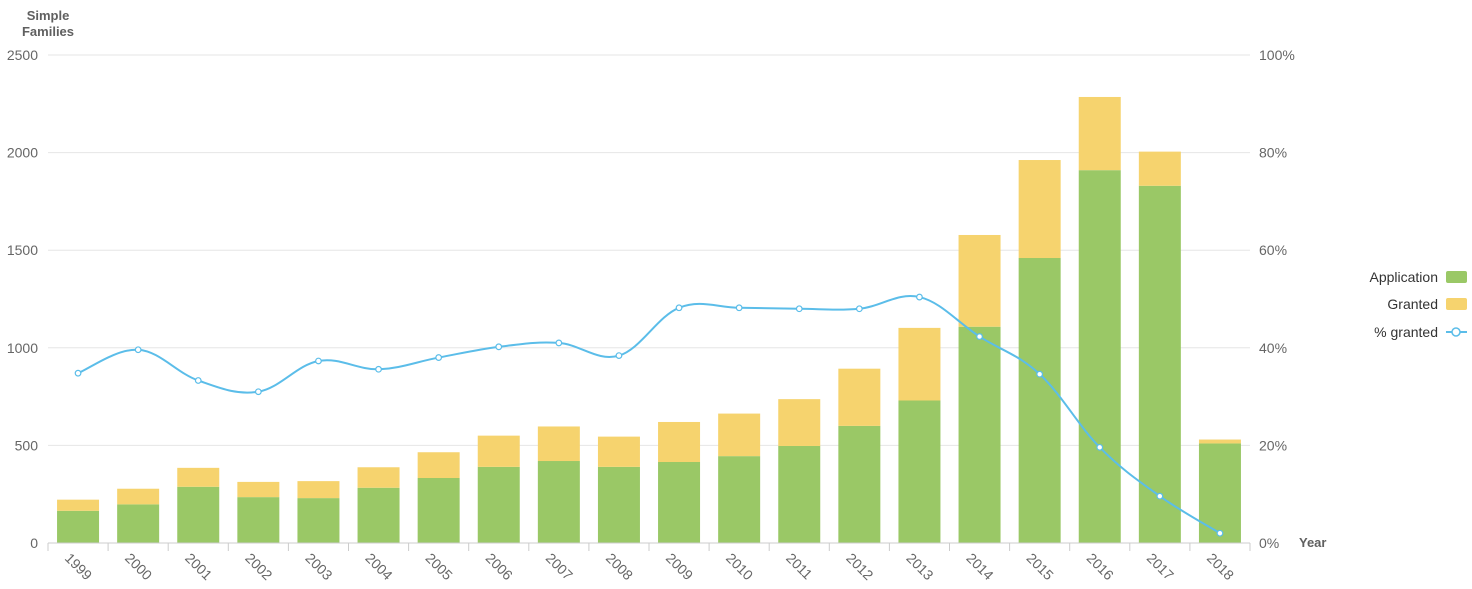 The image size is (1472, 589). What do you see at coordinates (980, 435) in the screenshot?
I see `bar-application-2014` at bounding box center [980, 435].